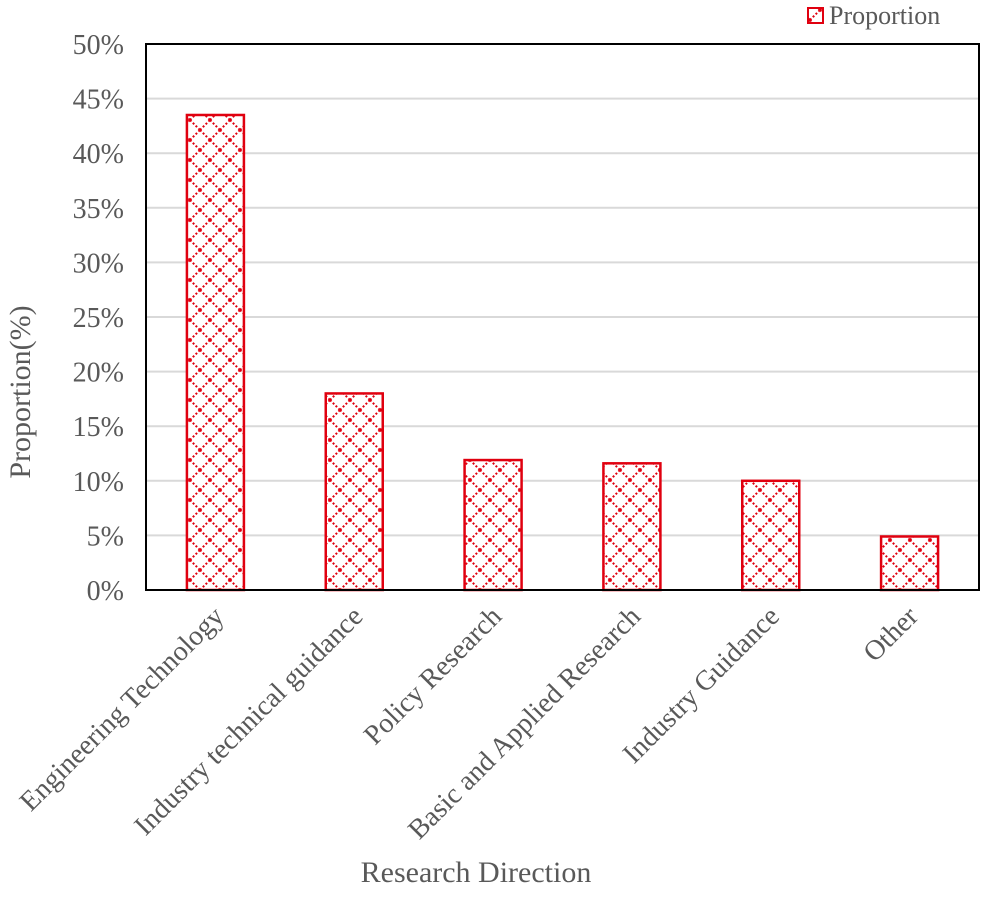  I want to click on y-tick-label: 25%, so click(98, 318).